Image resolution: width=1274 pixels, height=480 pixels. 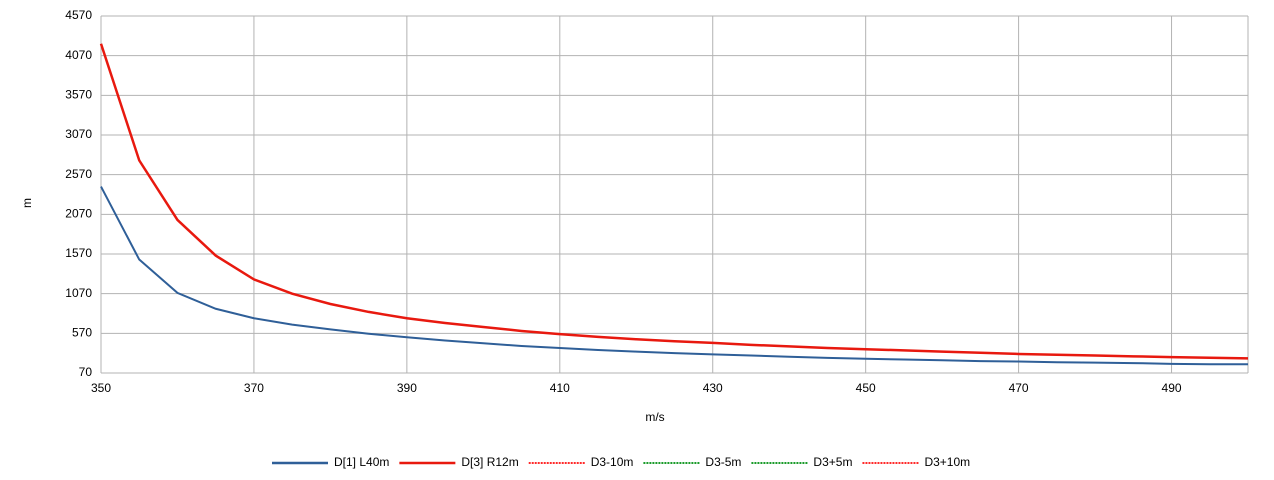 I want to click on y-tick-label: 2570, so click(x=78, y=174).